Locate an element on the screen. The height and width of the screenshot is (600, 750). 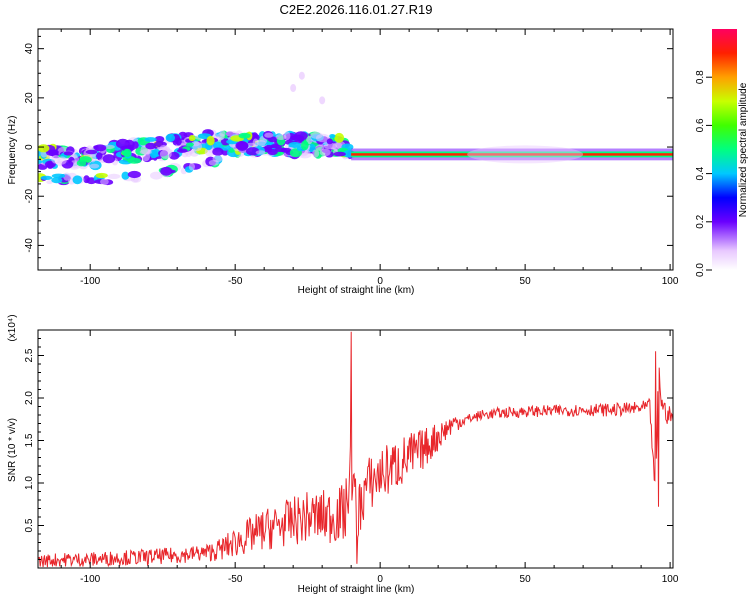
snr-xlabel: Height of straight line (km) is located at coordinates (356, 589).